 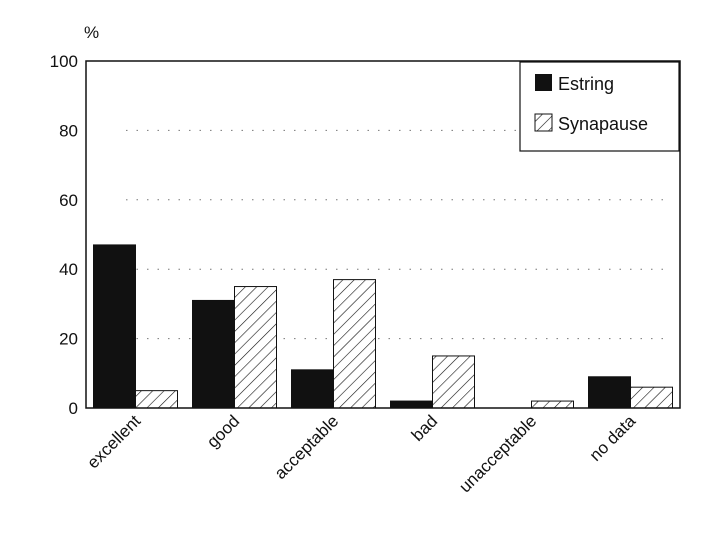 I want to click on y-tick-label: 60, so click(x=68, y=200).